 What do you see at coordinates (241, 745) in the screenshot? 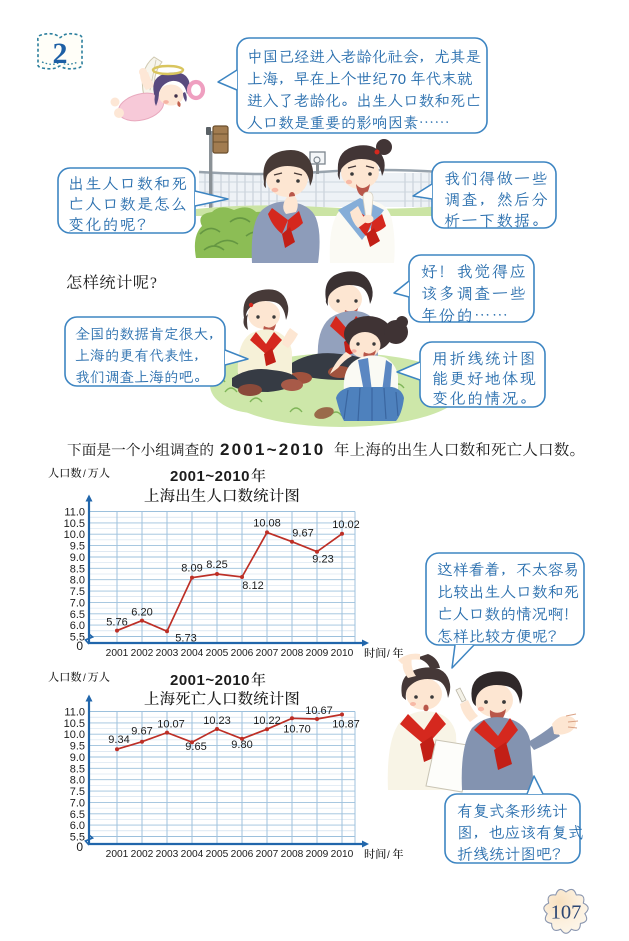
I see `svg-text: 9.80` at bounding box center [241, 745].